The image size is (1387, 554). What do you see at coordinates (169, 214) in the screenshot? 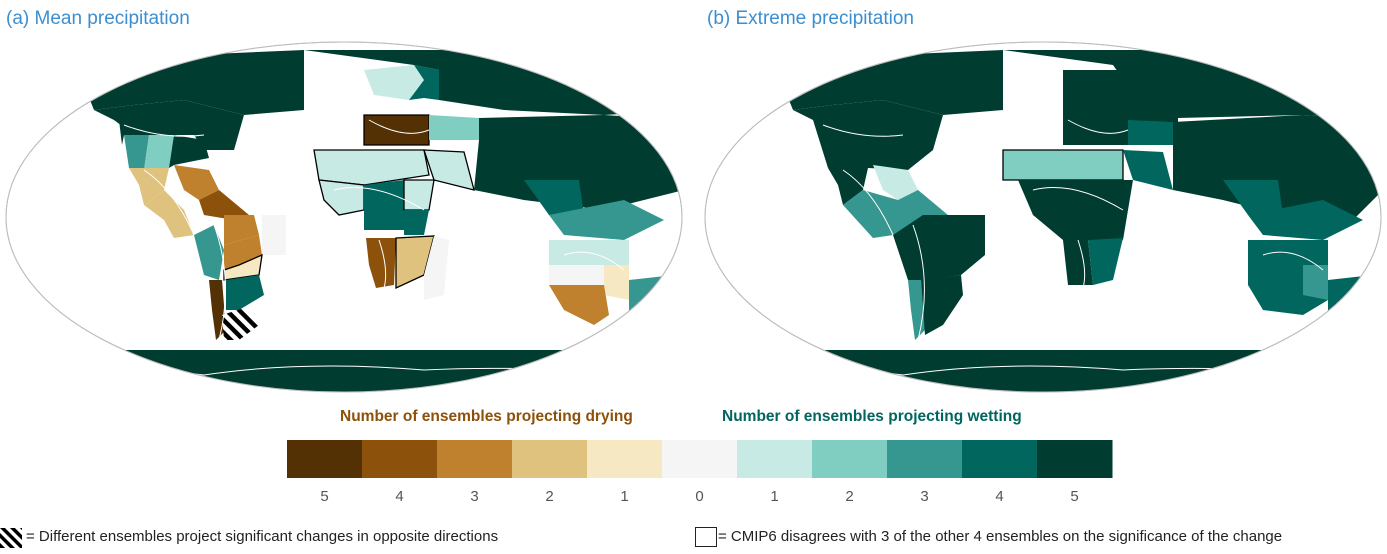
I see `region-mexico` at bounding box center [169, 214].